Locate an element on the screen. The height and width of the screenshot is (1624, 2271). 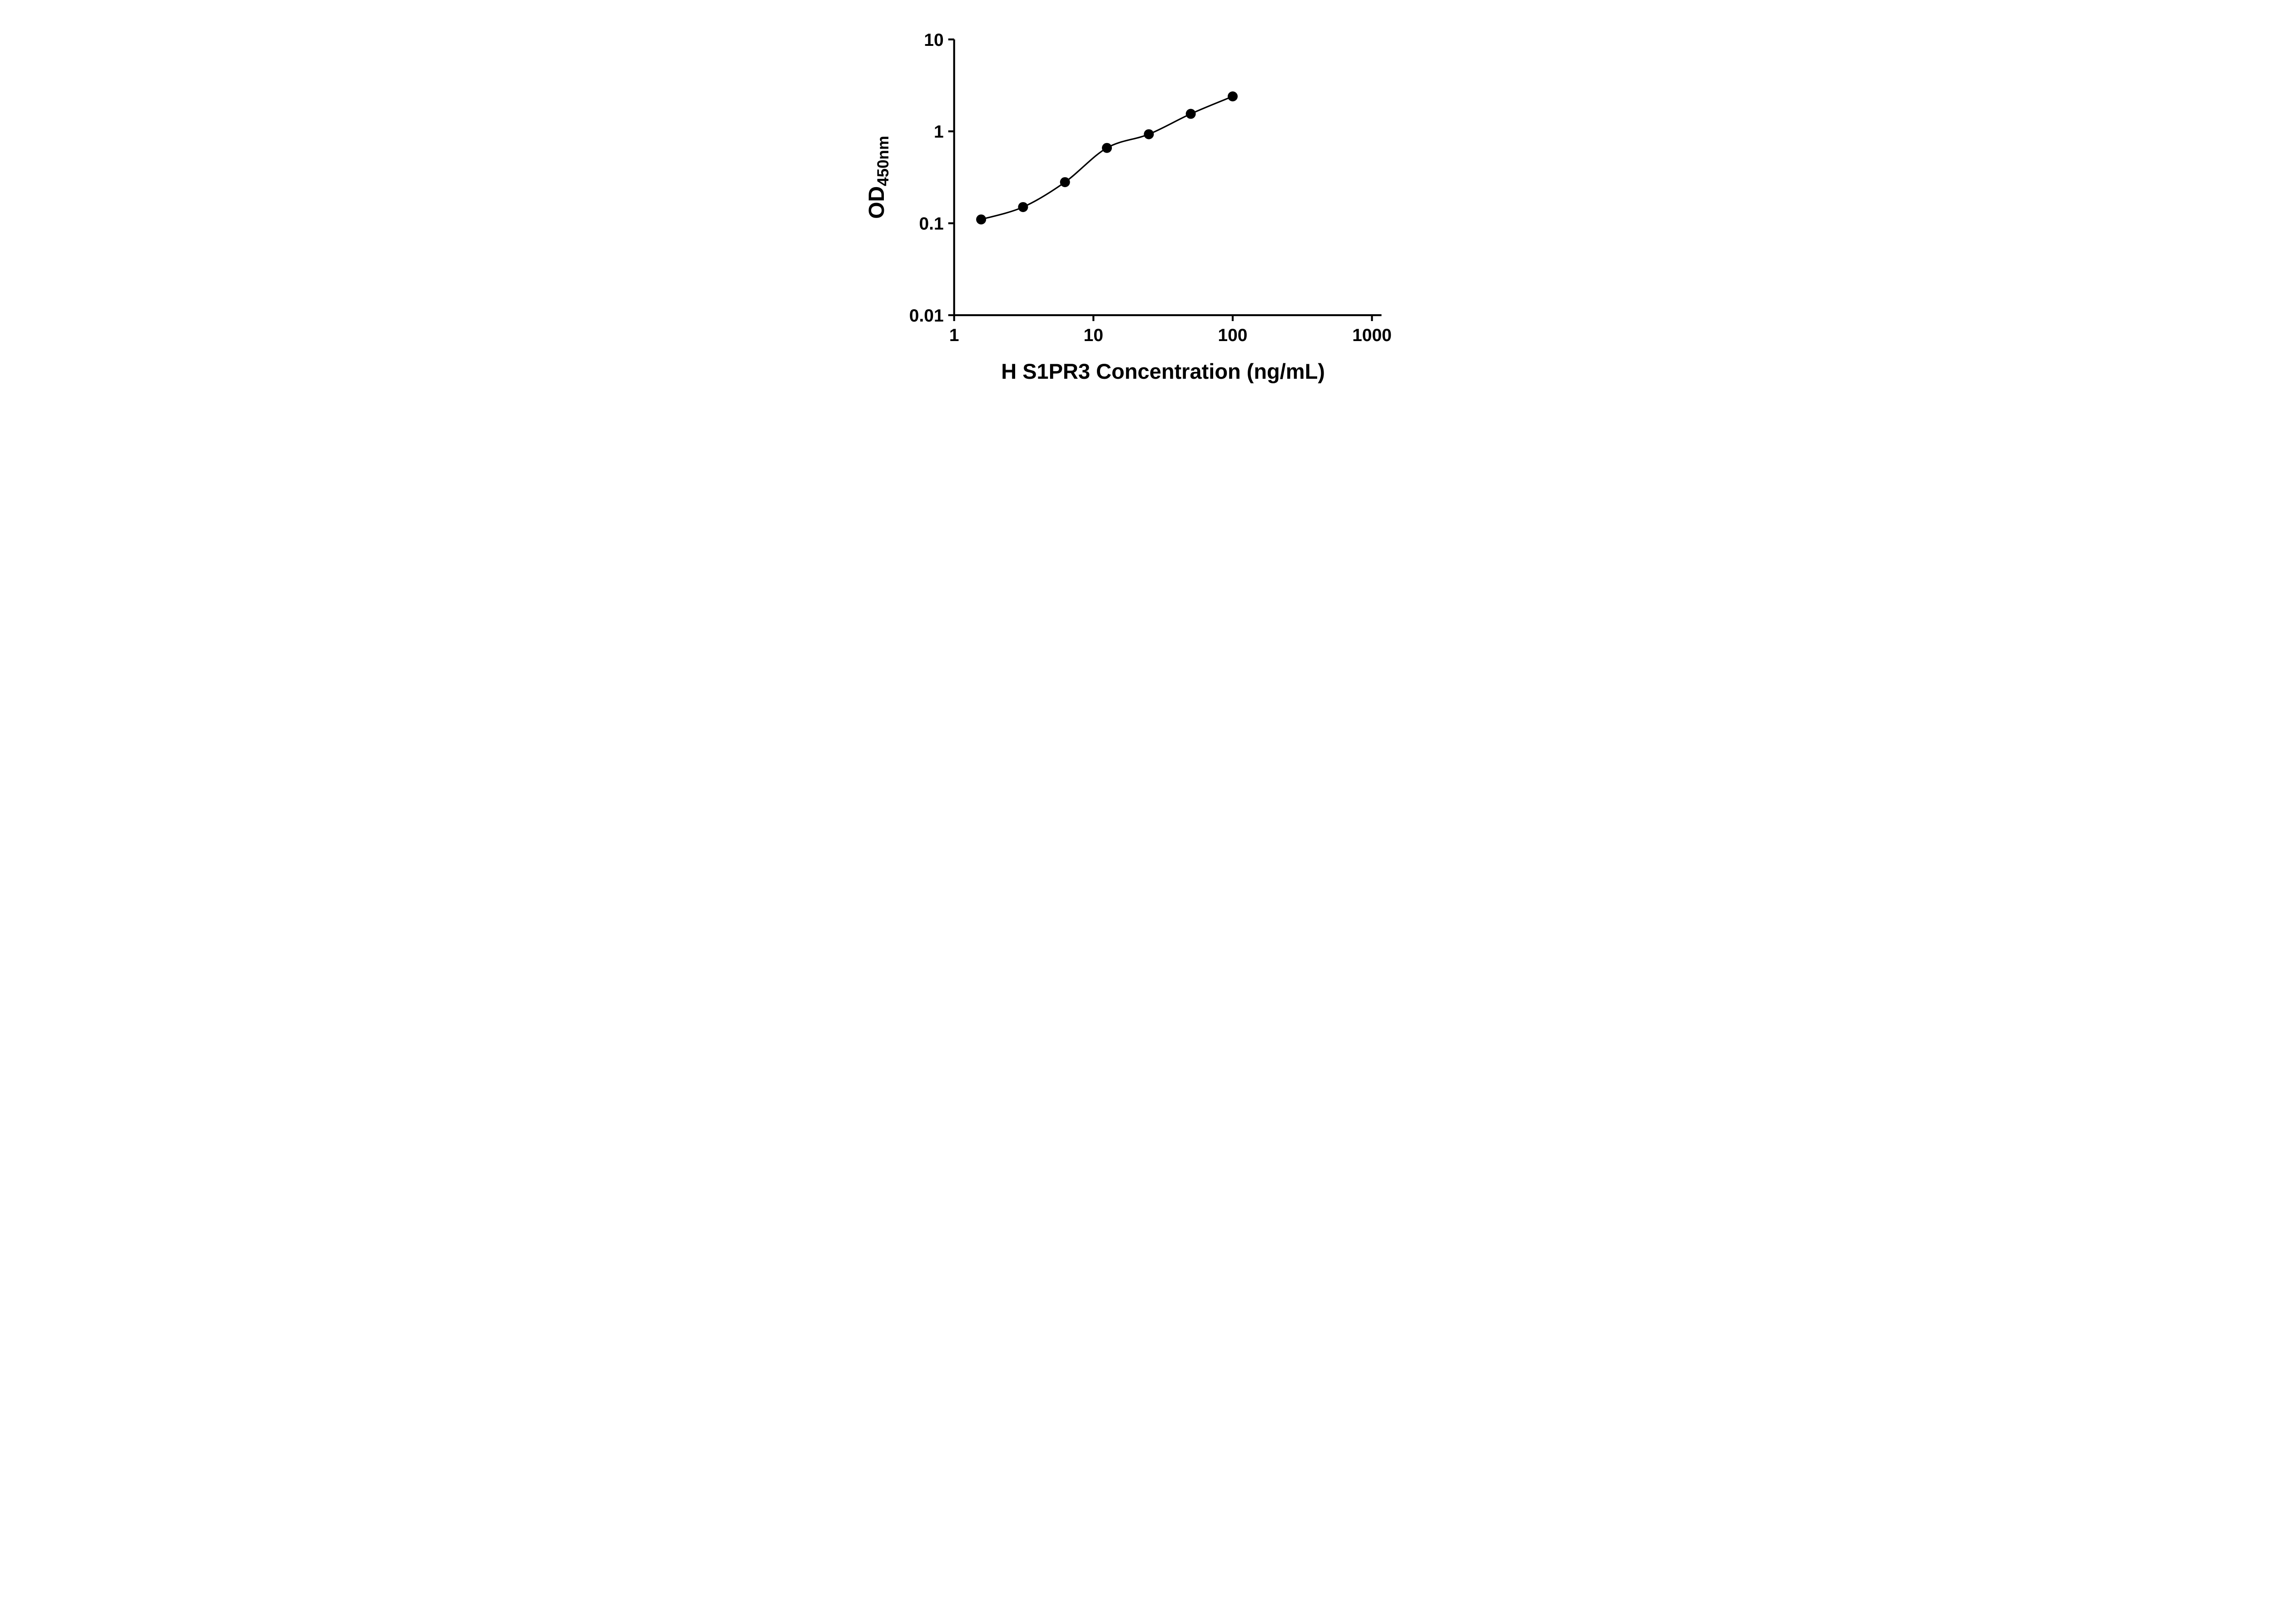
axes is located at coordinates (1167, 178).